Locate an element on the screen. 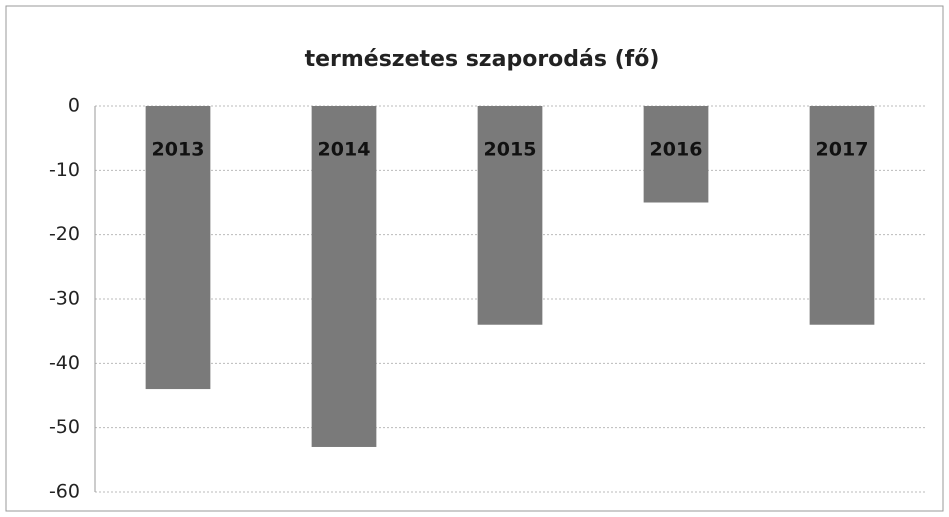 The height and width of the screenshot is (517, 949). category-label: 2016 is located at coordinates (676, 150).